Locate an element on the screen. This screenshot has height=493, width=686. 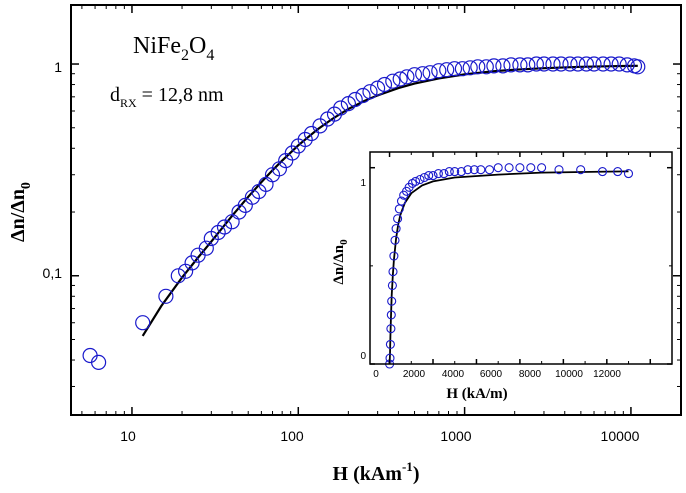
inset-fit-line is located at coordinates (508, 267).